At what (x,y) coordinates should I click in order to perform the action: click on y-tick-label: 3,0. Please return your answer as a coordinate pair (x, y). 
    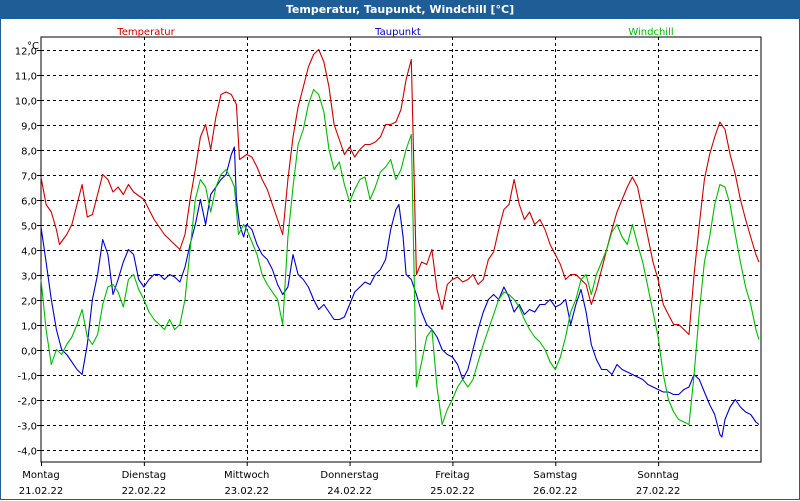
    Looking at the image, I should click on (29, 277).